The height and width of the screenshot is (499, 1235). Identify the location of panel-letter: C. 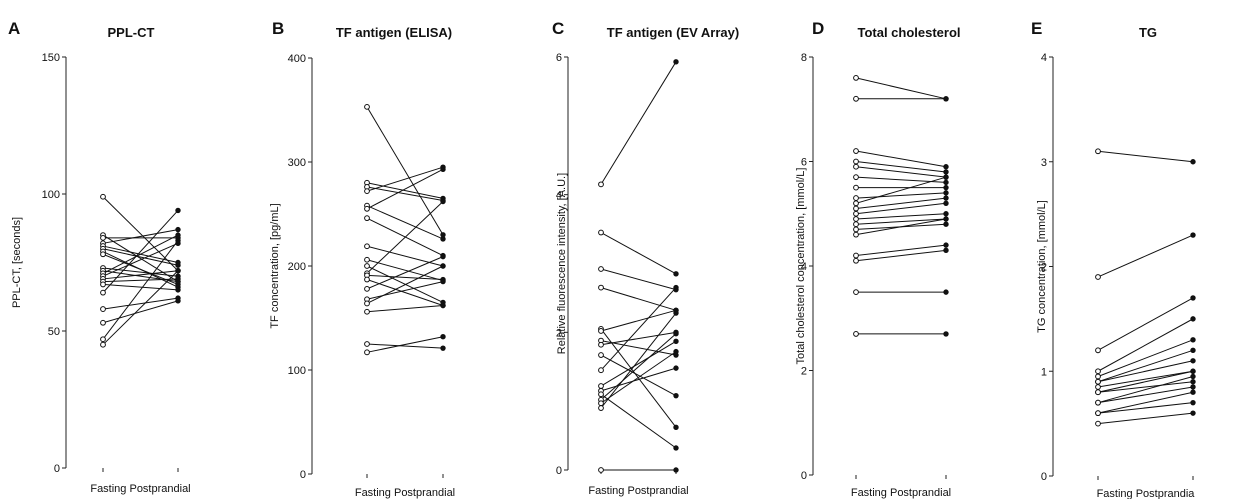
(558, 28).